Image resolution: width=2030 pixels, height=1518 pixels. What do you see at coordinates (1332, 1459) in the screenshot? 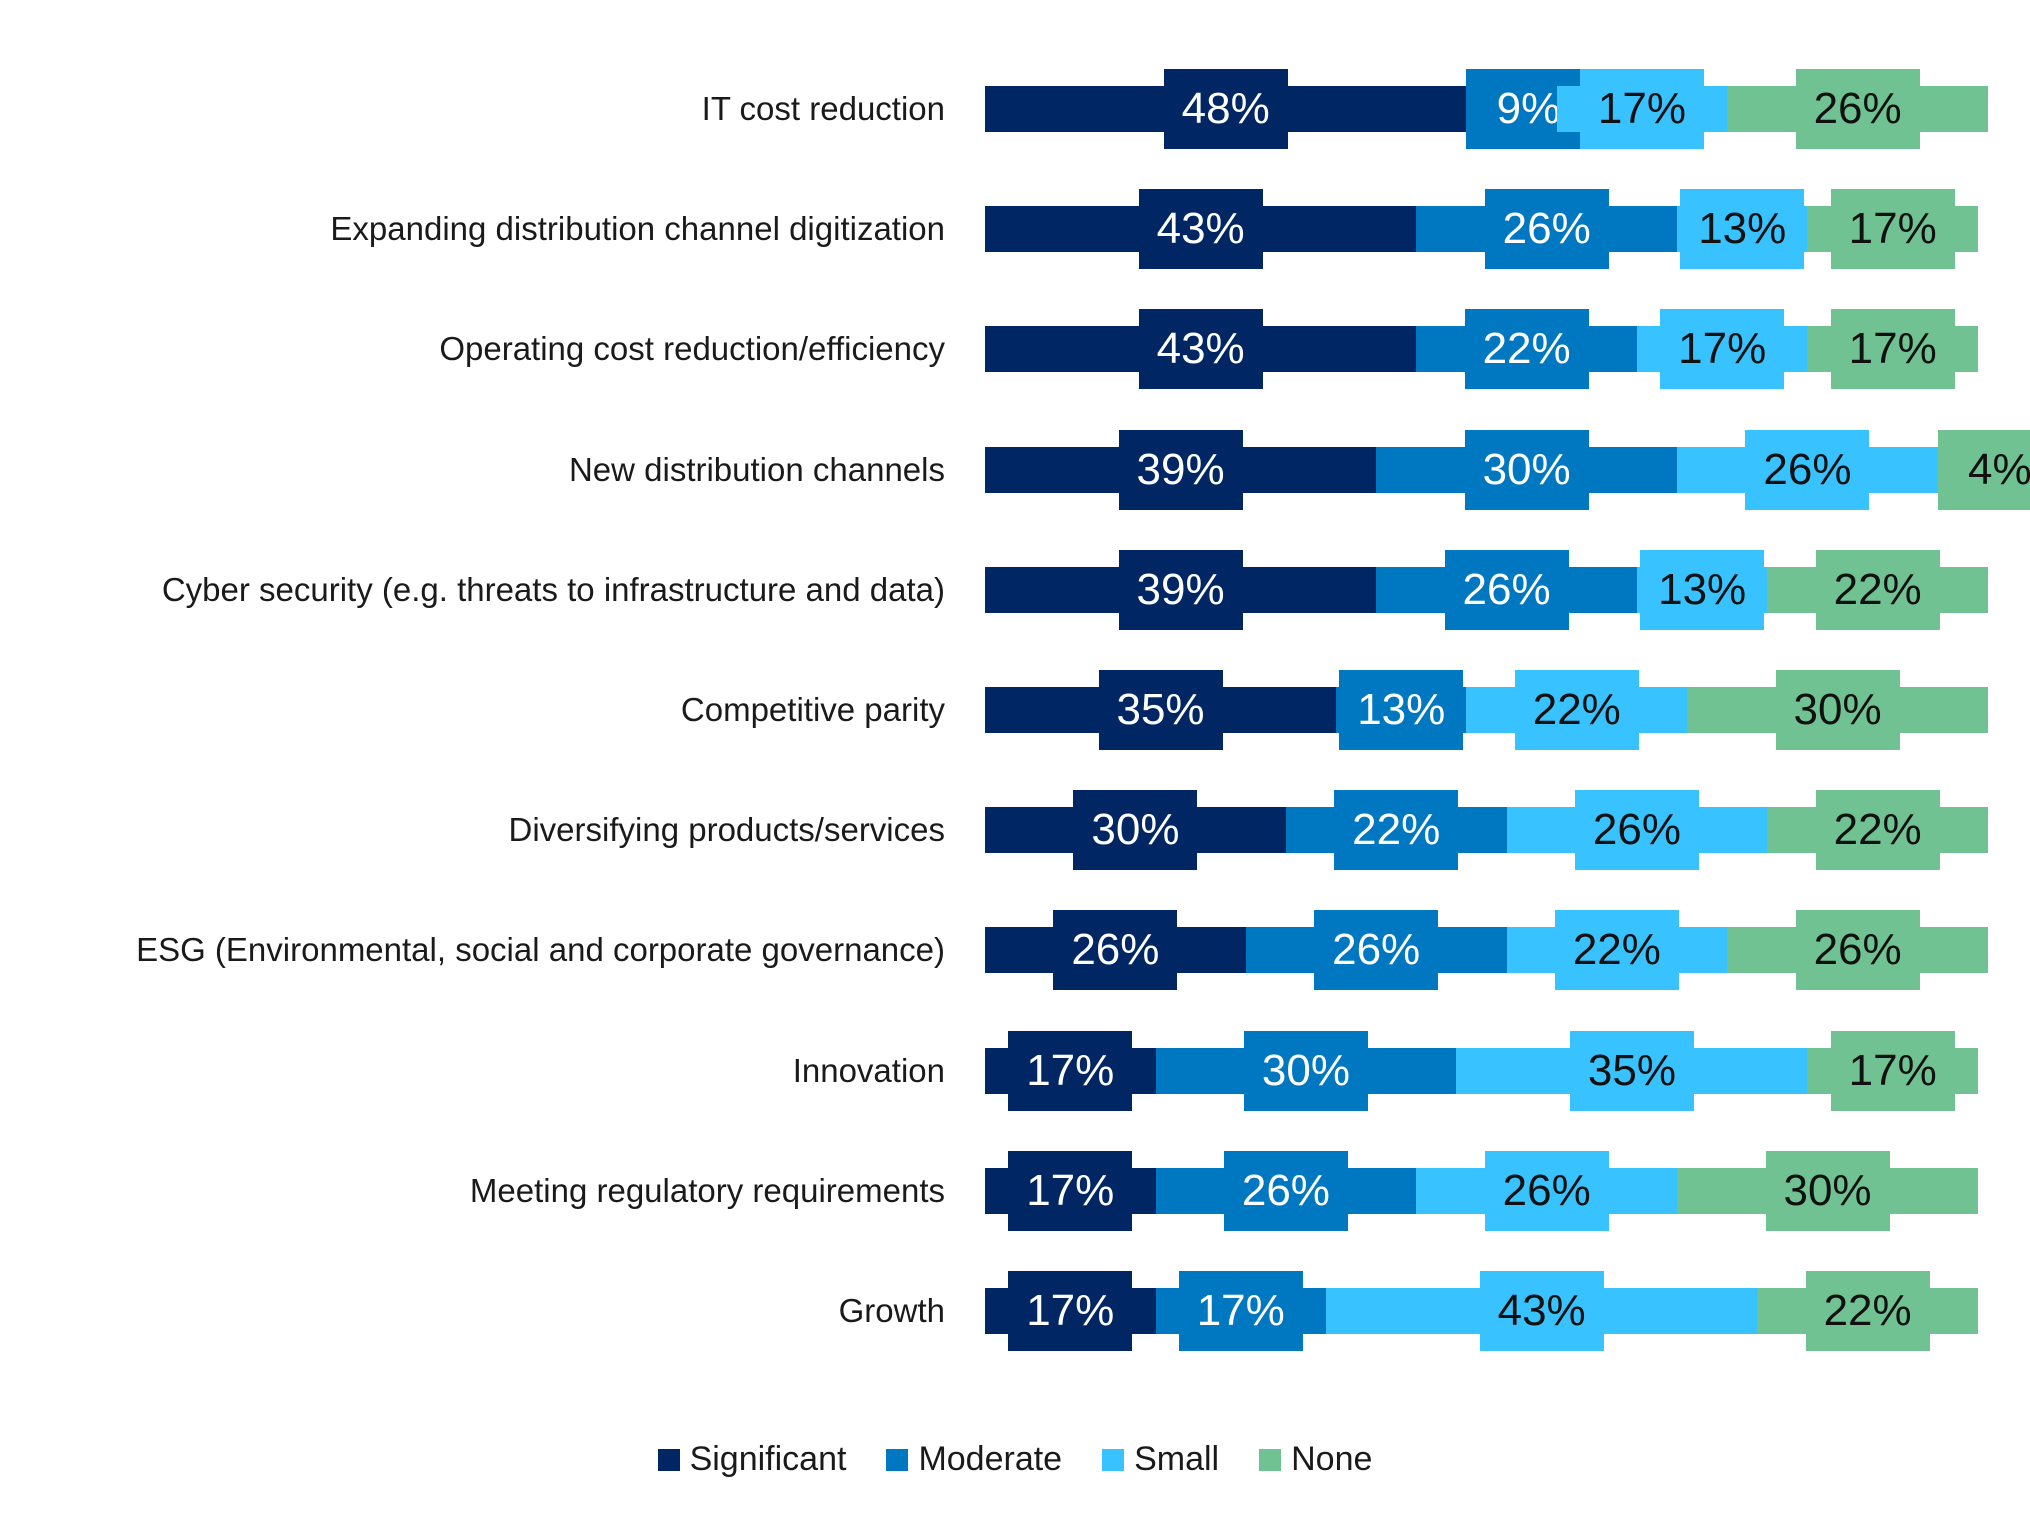
I see `legend-label: None` at bounding box center [1332, 1459].